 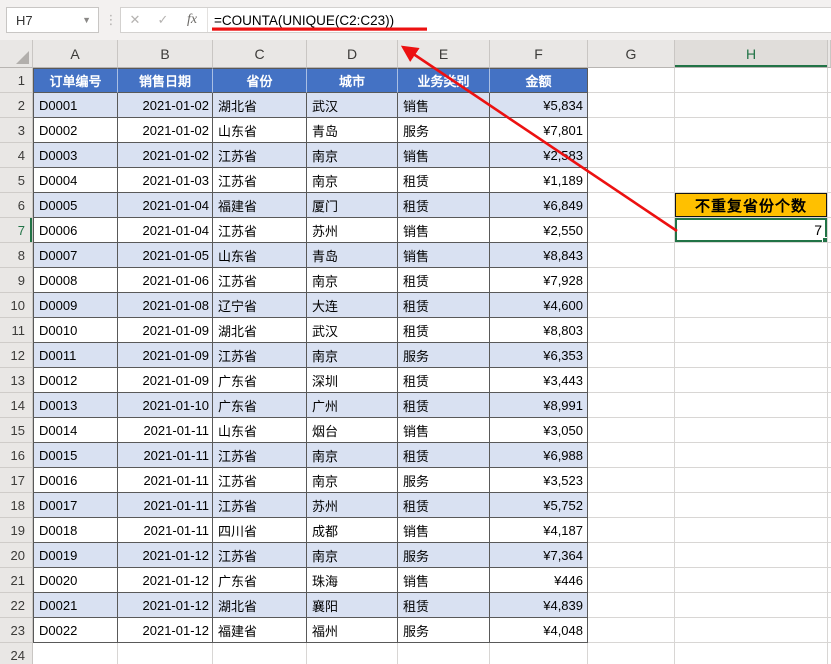 What do you see at coordinates (304, 20) in the screenshot?
I see `formula-input: =COUNTA(UNIQUE(C2:C23))` at bounding box center [304, 20].